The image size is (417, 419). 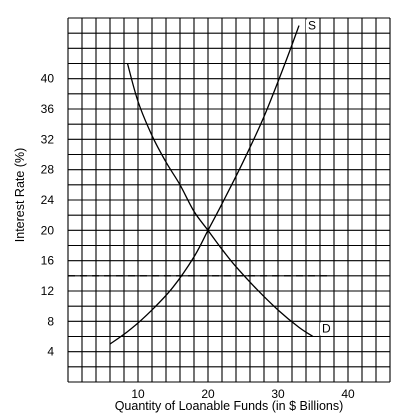 I want to click on x-tick-label: 20, so click(x=208, y=394).